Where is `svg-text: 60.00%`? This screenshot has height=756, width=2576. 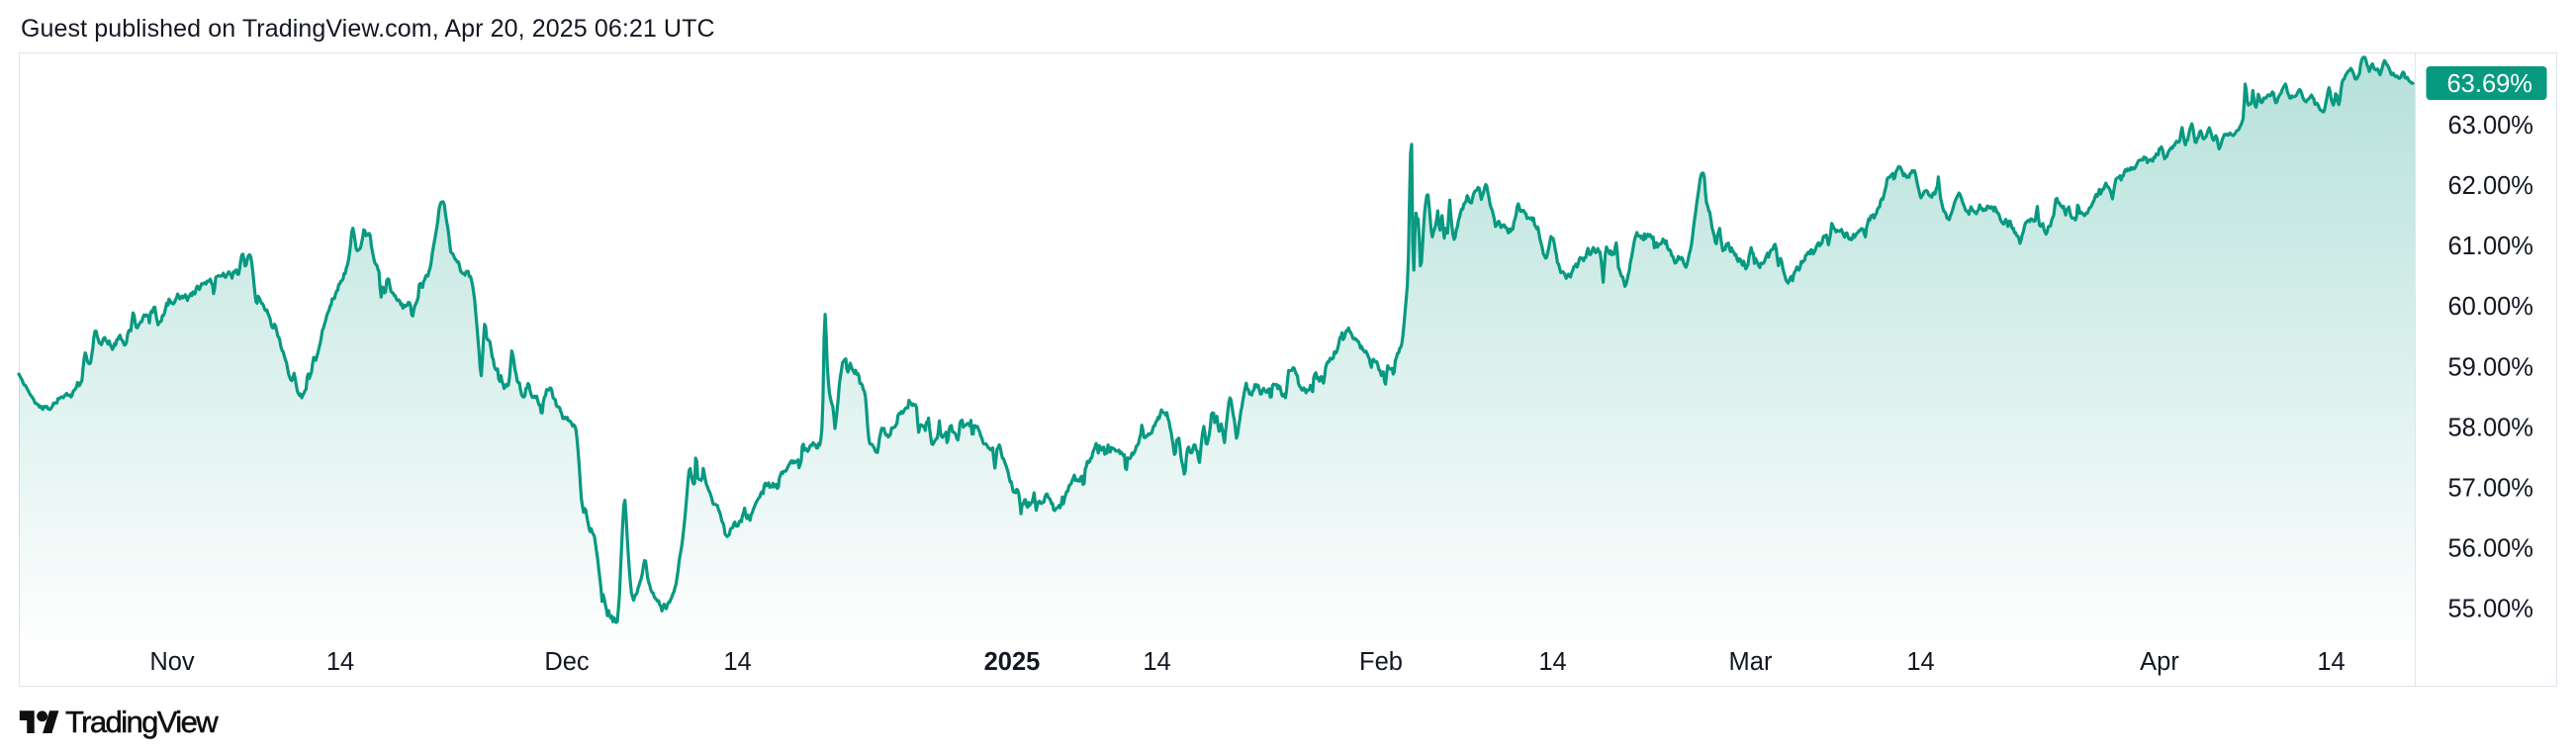 svg-text: 60.00% is located at coordinates (2491, 307).